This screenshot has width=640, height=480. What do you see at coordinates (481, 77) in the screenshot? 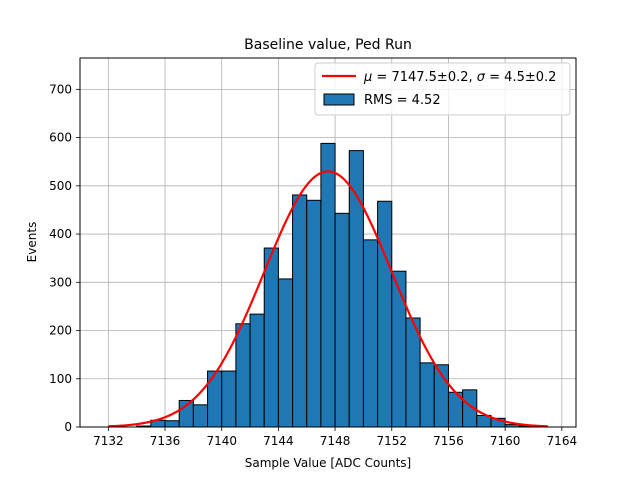
I see `legend-sigma-symbol: σ` at bounding box center [481, 77].